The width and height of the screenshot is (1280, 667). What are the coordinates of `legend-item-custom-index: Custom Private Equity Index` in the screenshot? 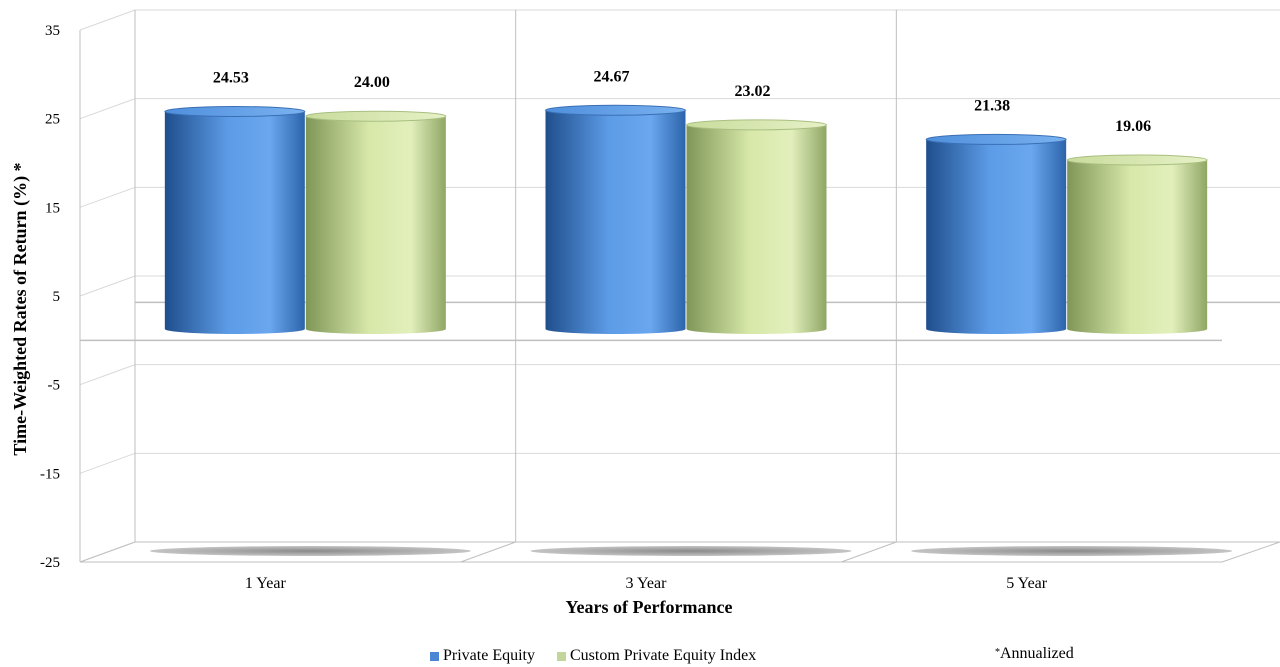 It's located at (656, 656).